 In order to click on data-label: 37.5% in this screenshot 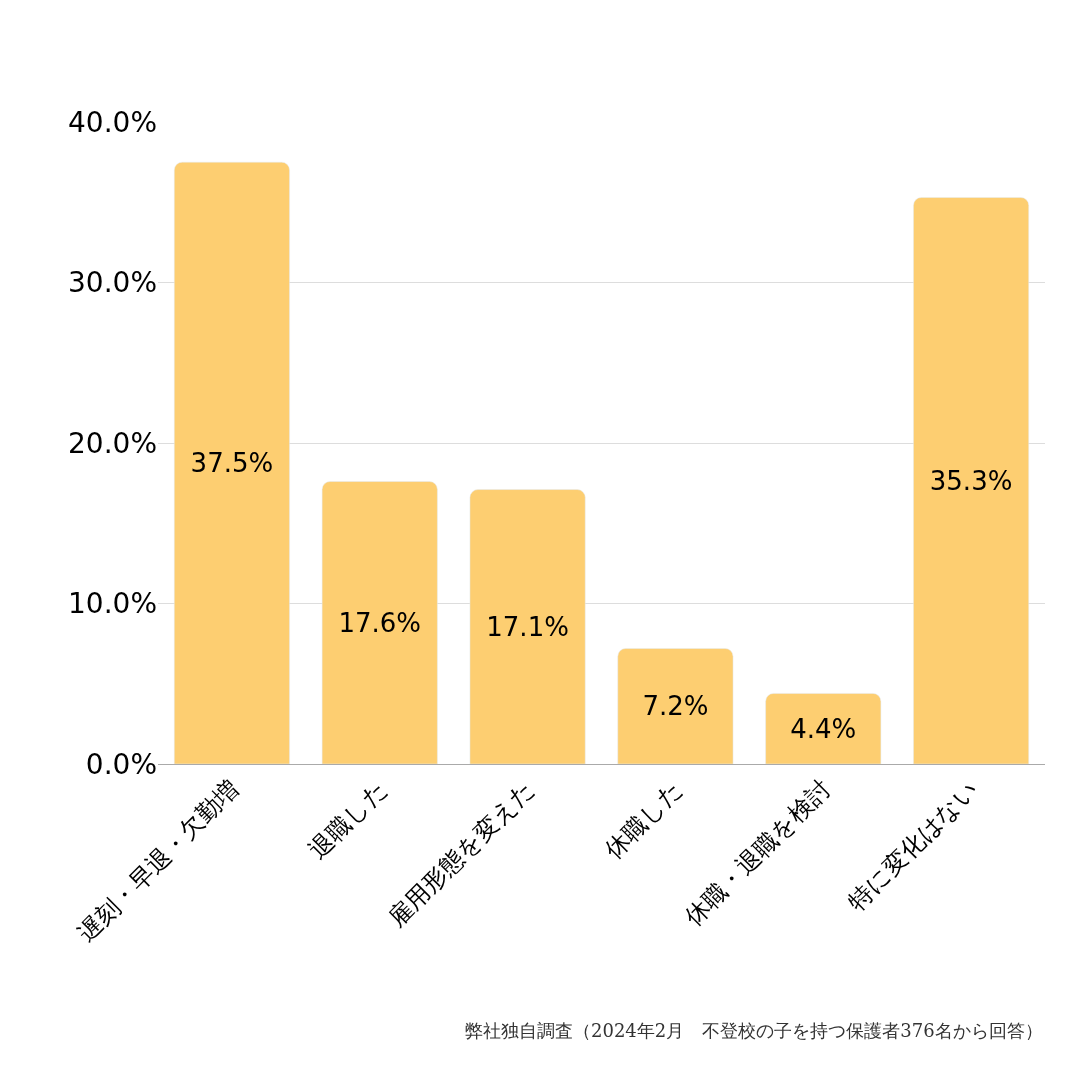, I will do `click(232, 463)`.